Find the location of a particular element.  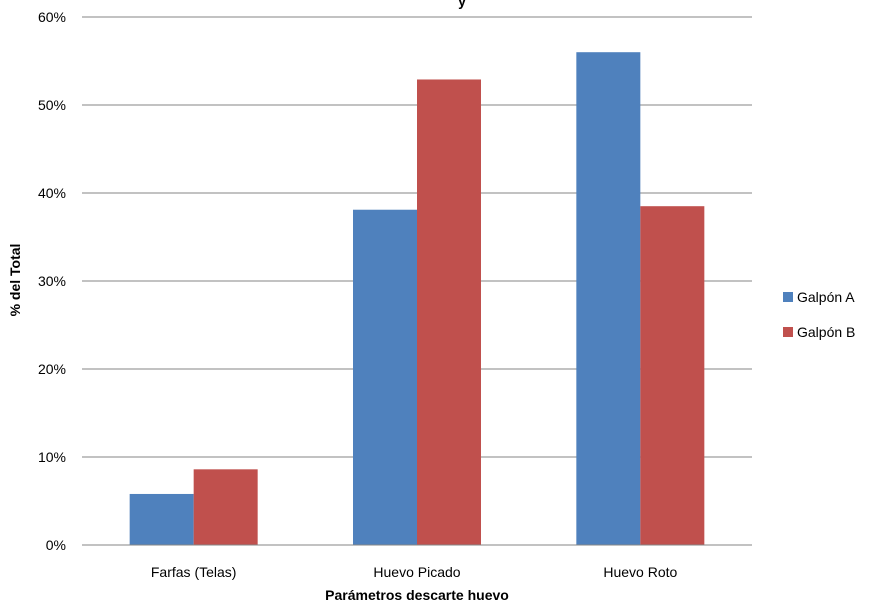

x-tick-label: Huevo Picado is located at coordinates (416, 572).